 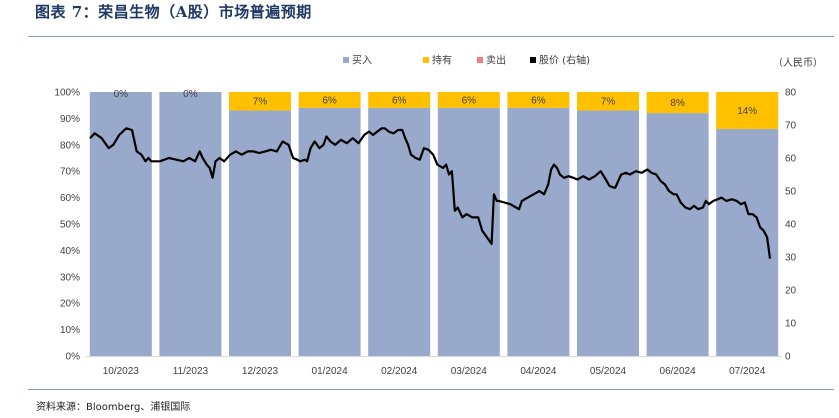 I want to click on bar-data-label-5: 6%, so click(x=469, y=100).